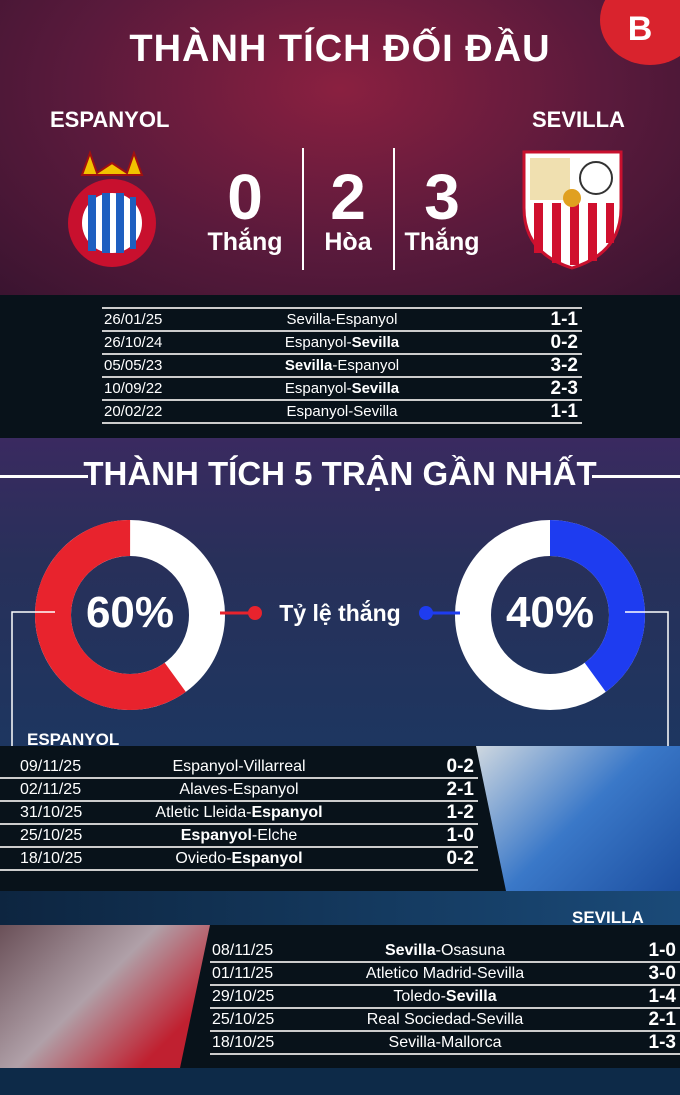  Describe the element at coordinates (636, 476) in the screenshot. I see `title-line` at that location.